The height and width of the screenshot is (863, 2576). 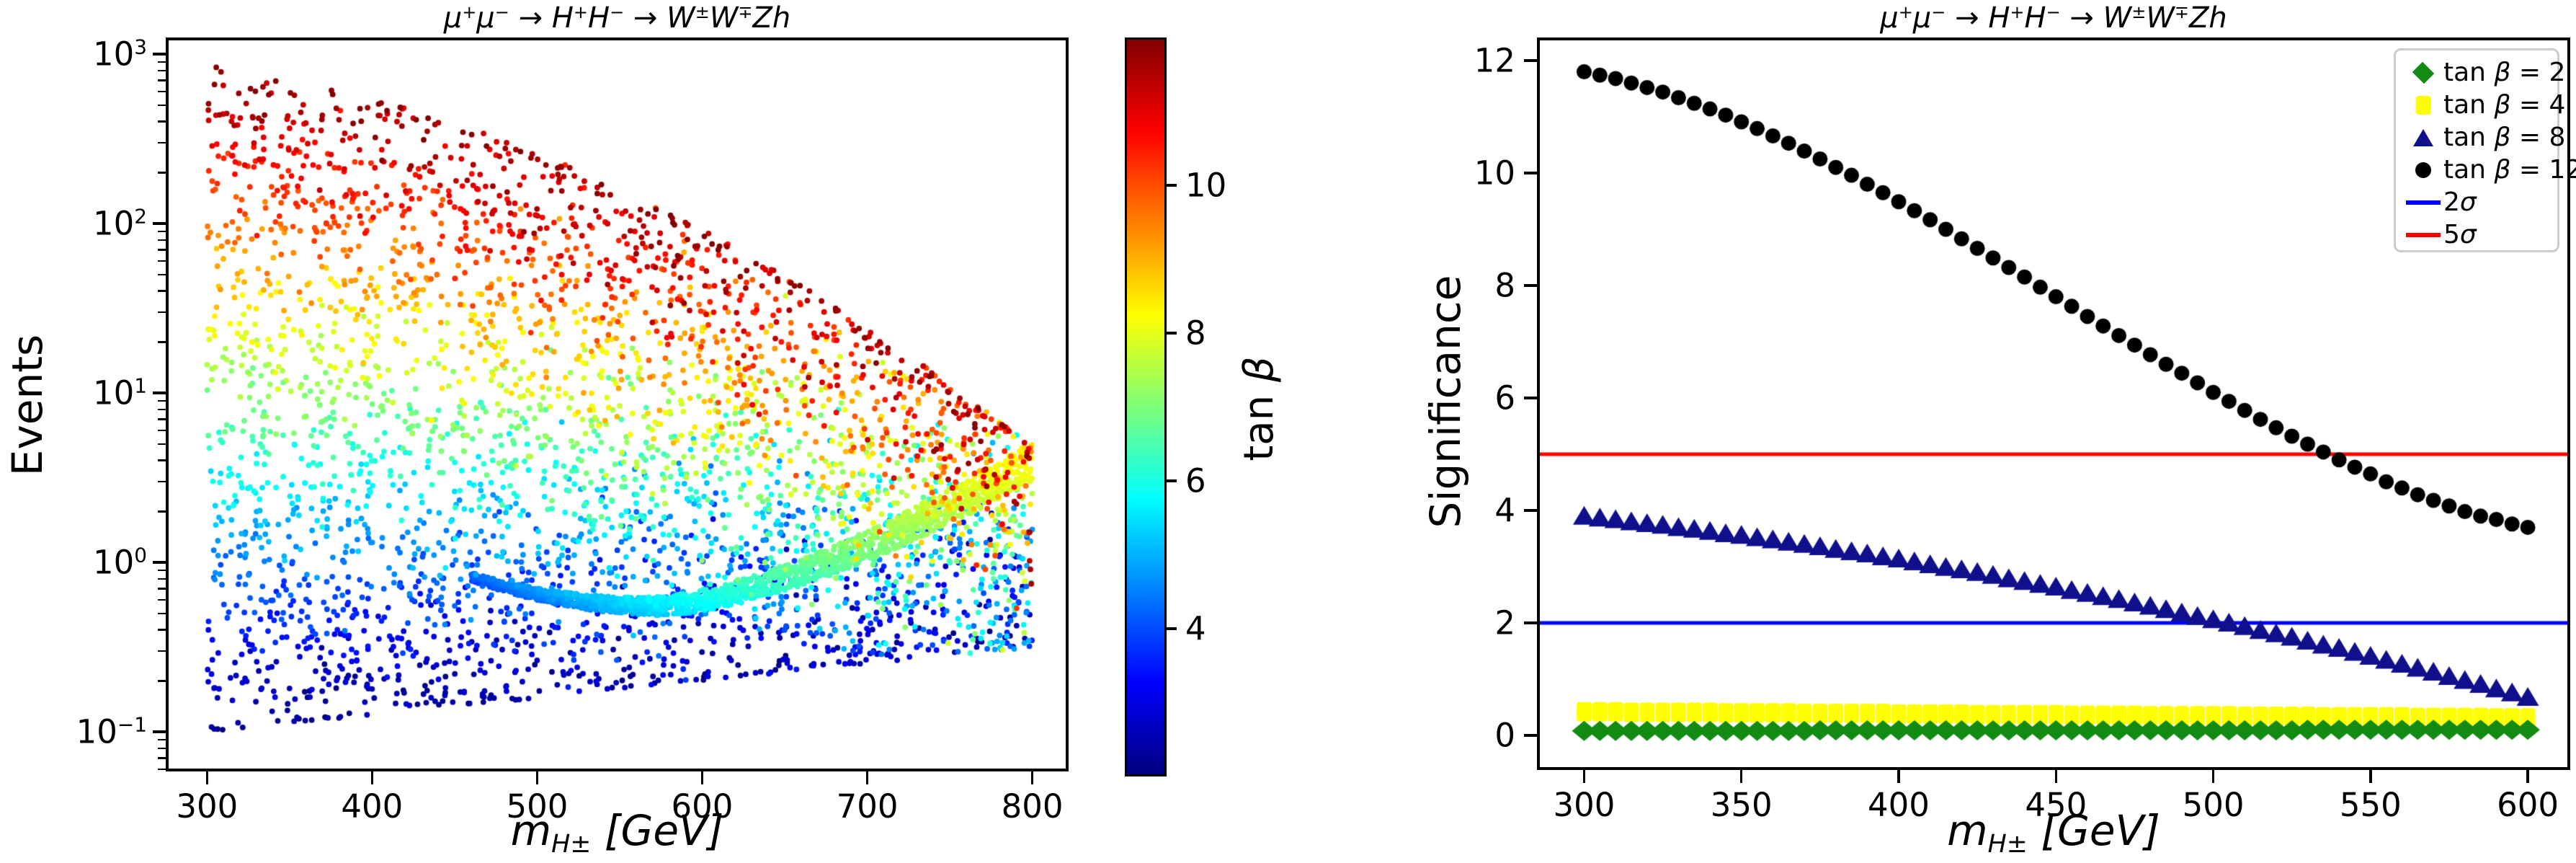 What do you see at coordinates (1741, 805) in the screenshot?
I see `right-x-tick-label: 350` at bounding box center [1741, 805].